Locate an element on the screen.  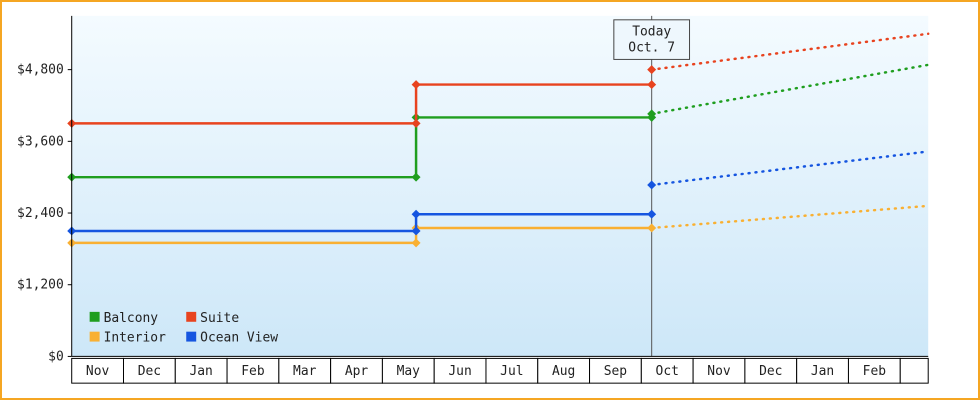
legend-label-ocean-view: Ocean View is located at coordinates (239, 338).